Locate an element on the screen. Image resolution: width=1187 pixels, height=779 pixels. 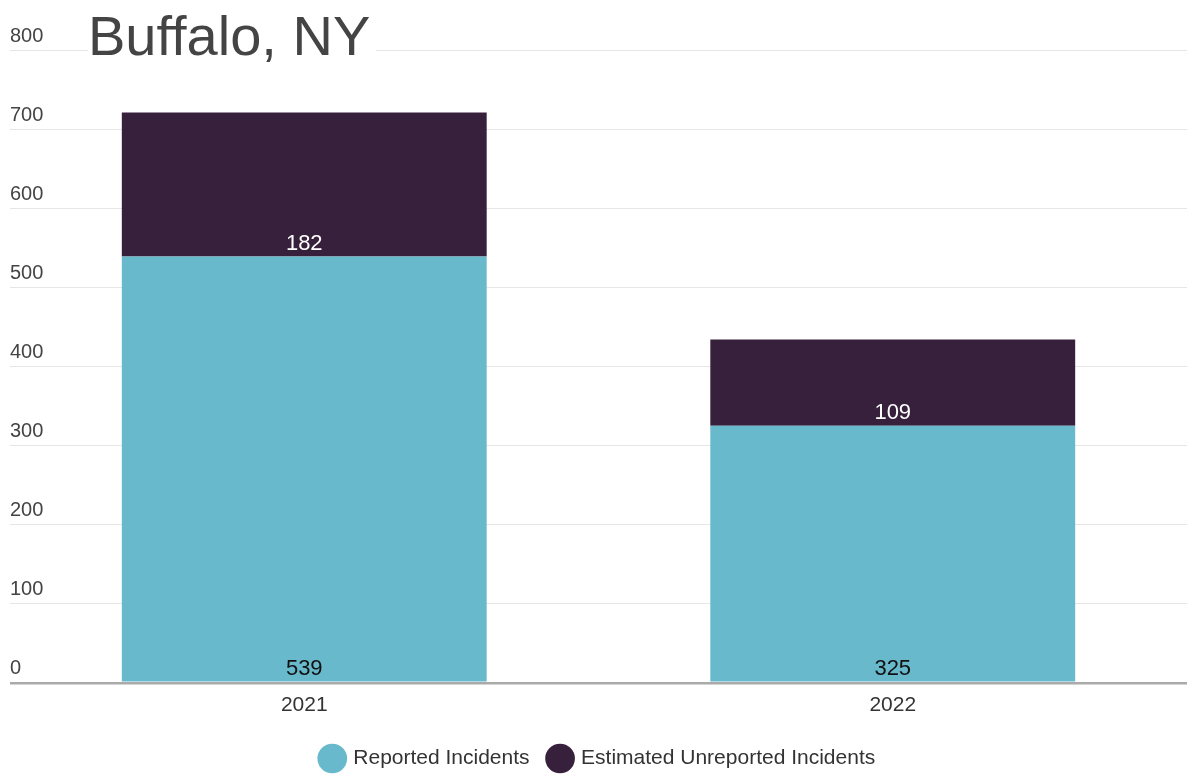
chart-title: Buffalo, NY is located at coordinates (232, 36).